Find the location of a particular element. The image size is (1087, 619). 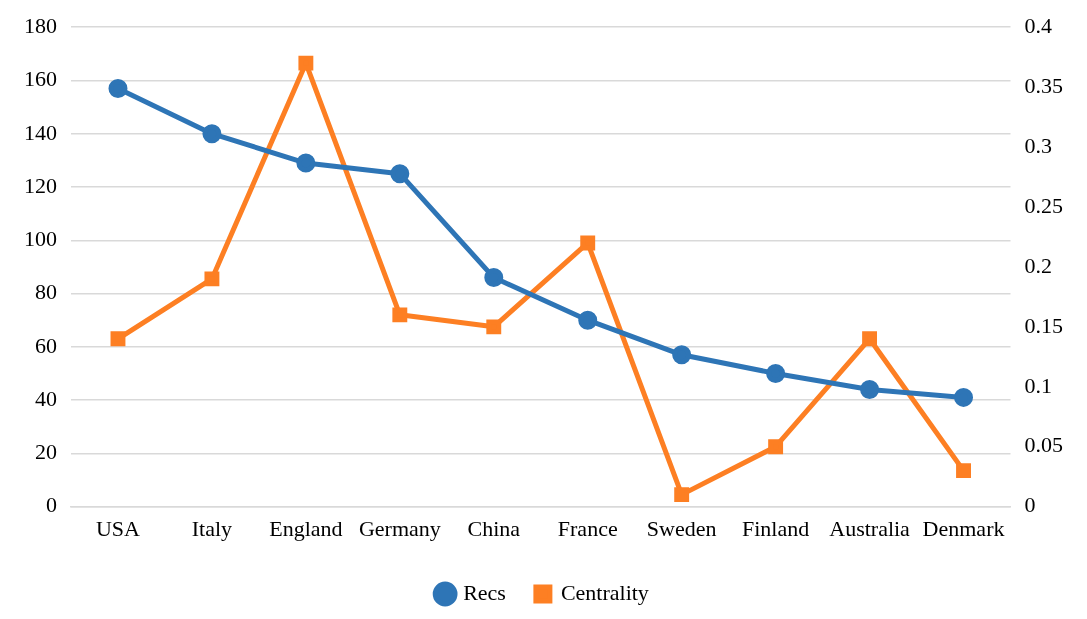

y-tick-label: 180 is located at coordinates (40, 25).